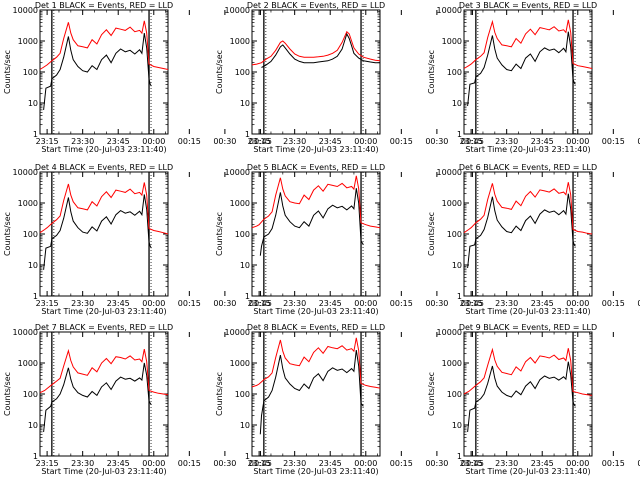  What do you see at coordinates (528, 327) in the screenshot?
I see `panel-title: Det 9 BLACK = Events, RED = LLD` at bounding box center [528, 327].